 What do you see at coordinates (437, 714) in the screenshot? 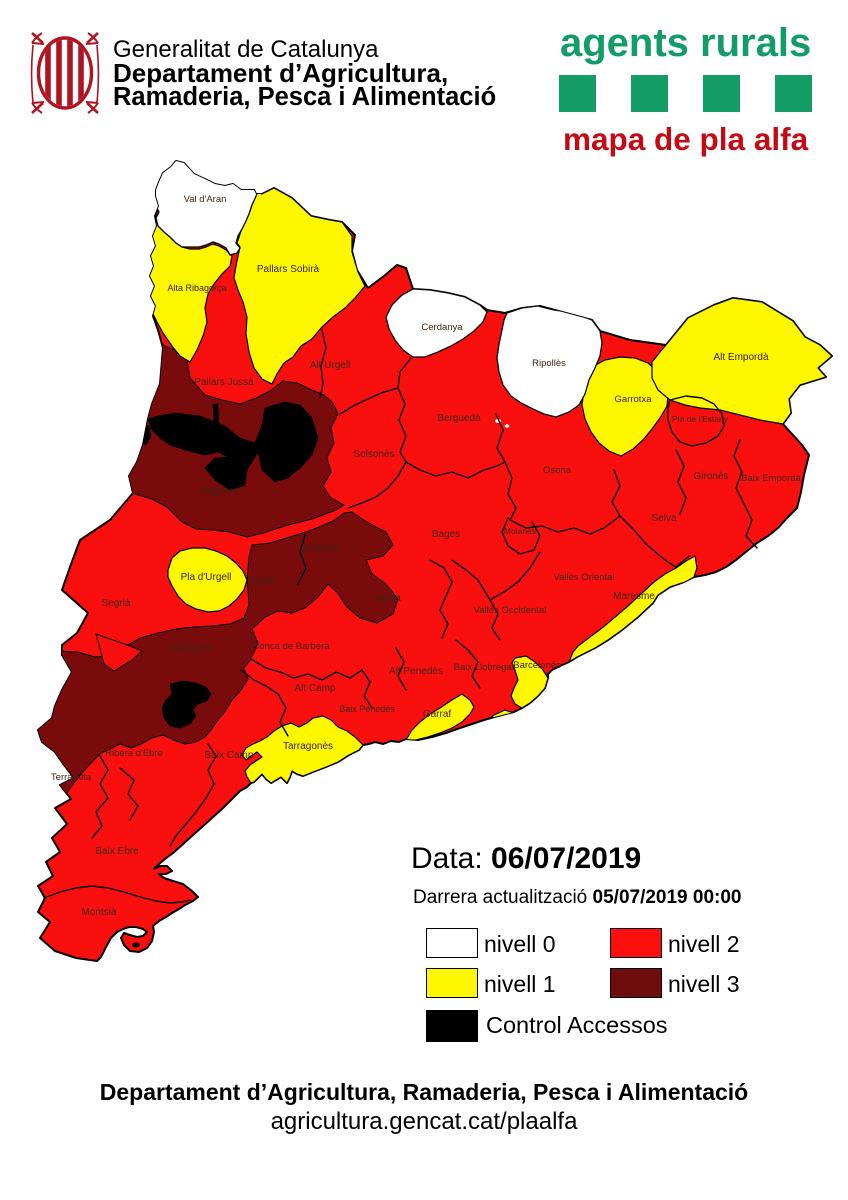
I see `svg-text: Garraf` at bounding box center [437, 714].